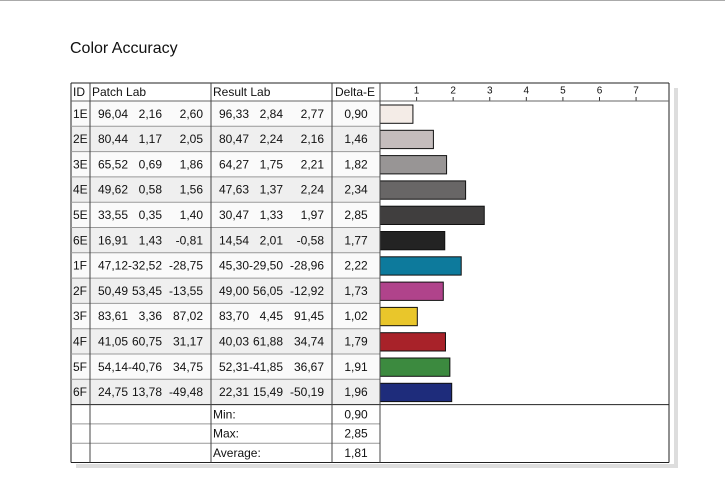  Describe the element at coordinates (79, 92) in the screenshot. I see `column-header: ID` at that location.